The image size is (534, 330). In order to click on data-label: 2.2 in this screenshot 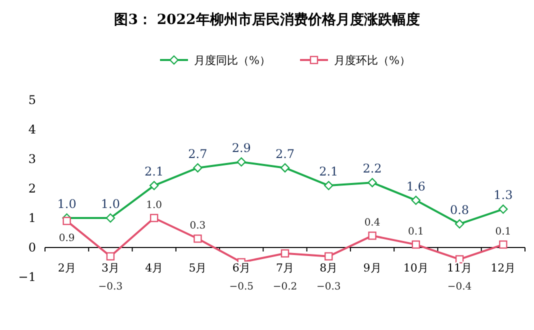, I will do `click(372, 169)`.